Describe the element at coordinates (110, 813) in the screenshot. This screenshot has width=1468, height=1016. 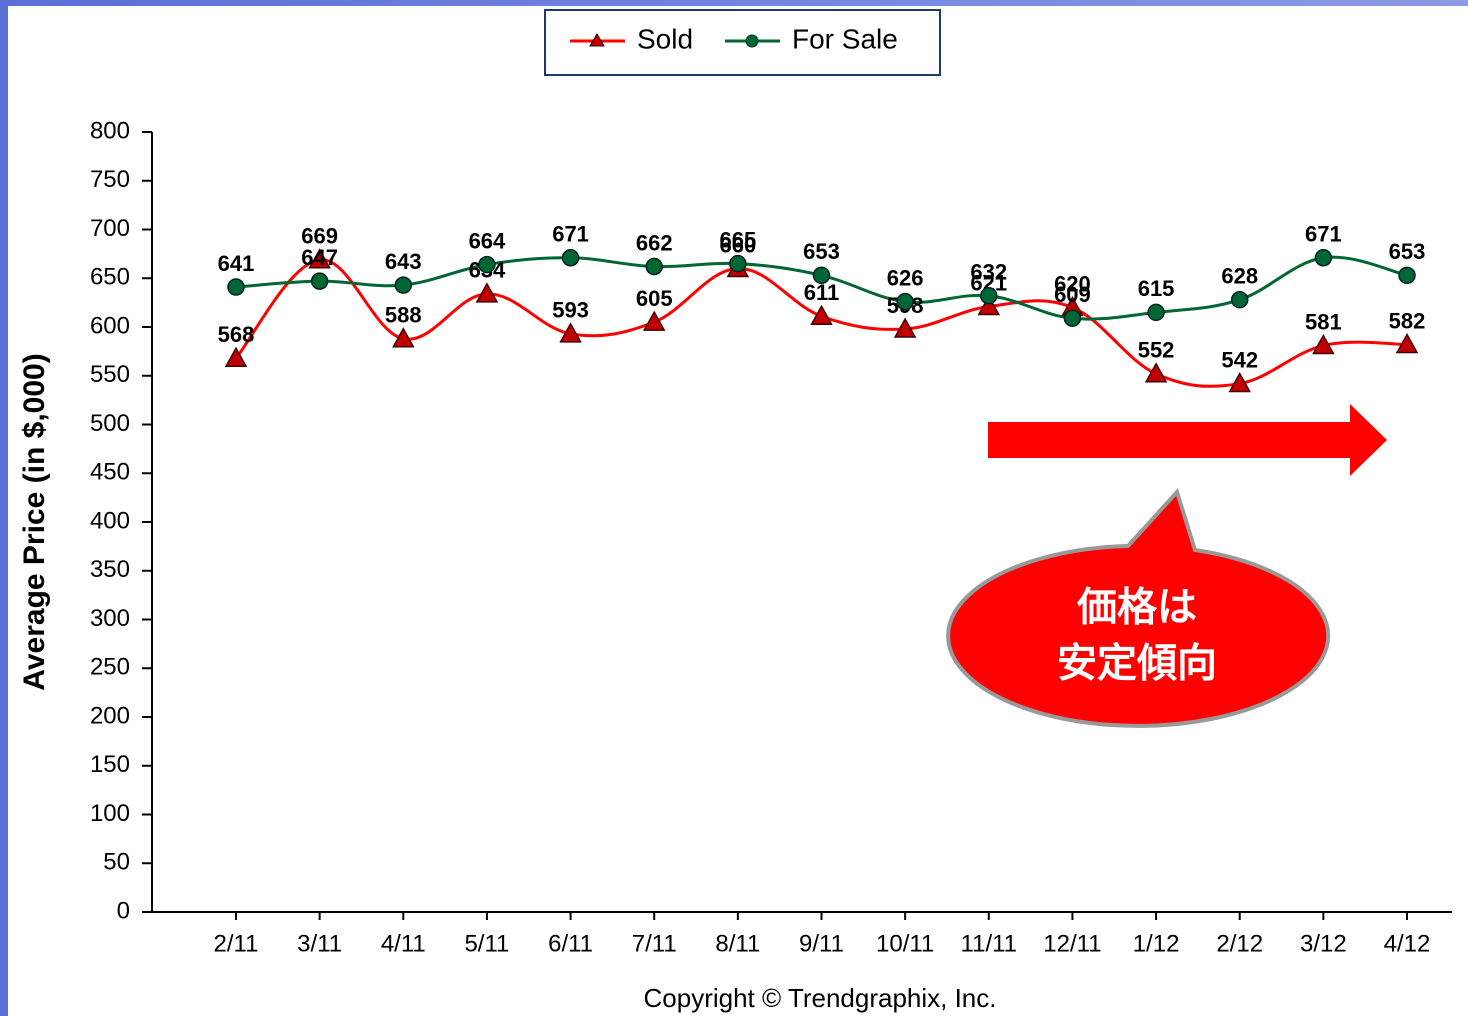
I see `y-tick-label: 100` at that location.